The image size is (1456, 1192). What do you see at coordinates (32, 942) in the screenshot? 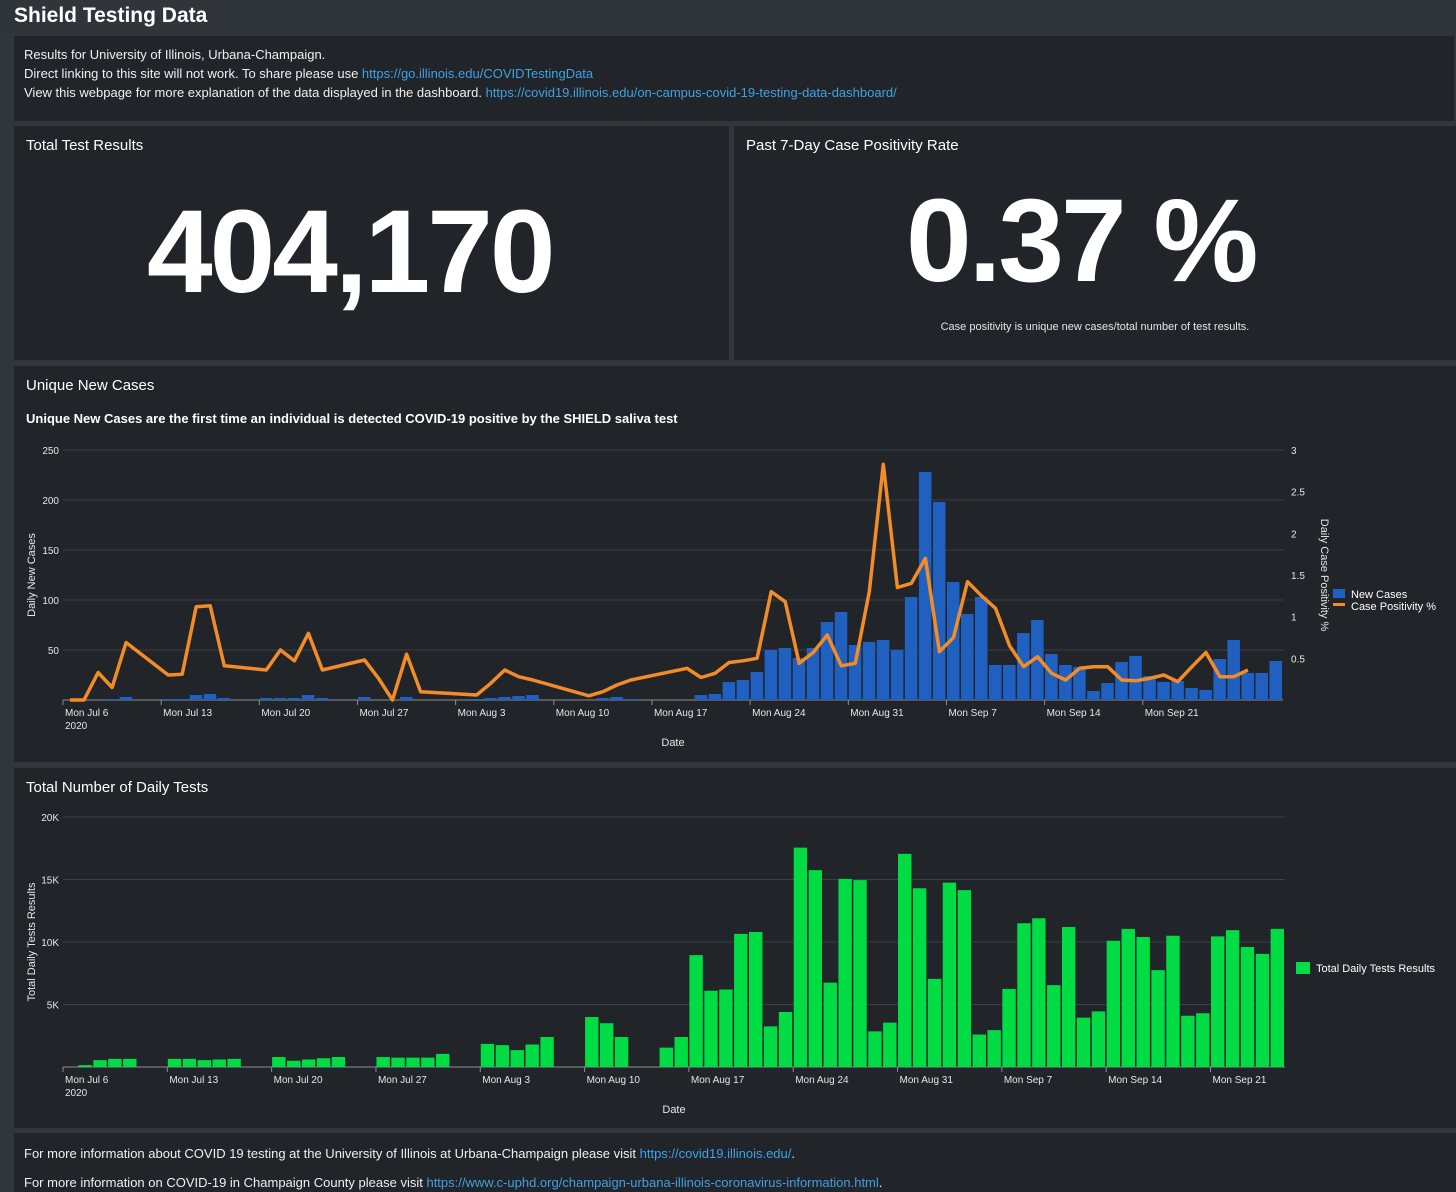
I see `y-axis-label: Total Daily Tests Results` at bounding box center [32, 942].